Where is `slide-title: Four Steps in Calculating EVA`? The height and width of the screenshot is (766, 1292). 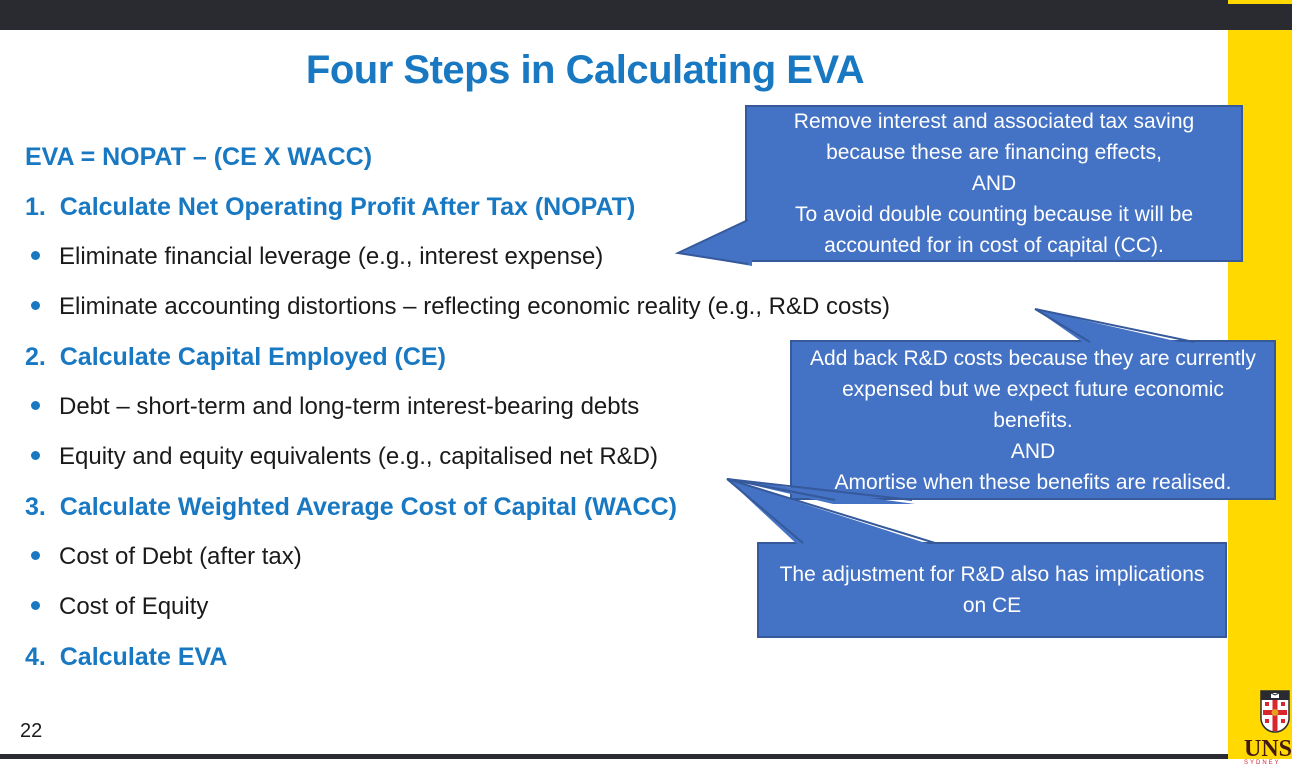
slide-title: Four Steps in Calculating EVA is located at coordinates (585, 70).